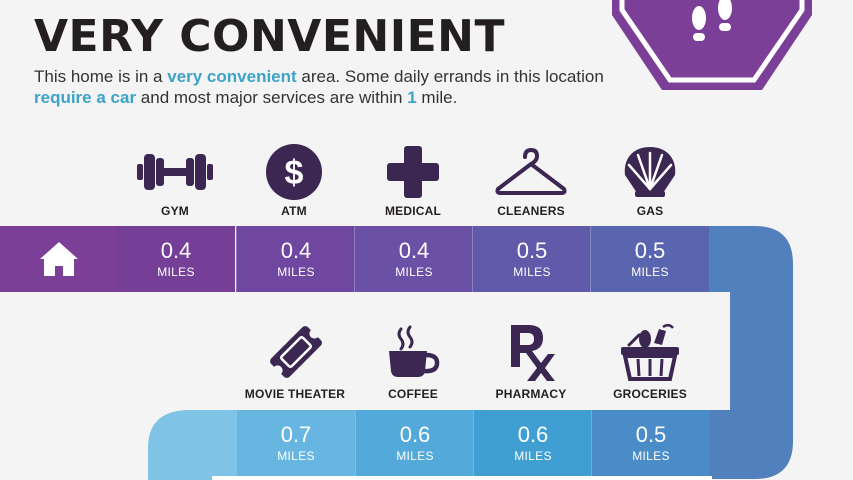  I want to click on basket-icon, so click(650, 352).